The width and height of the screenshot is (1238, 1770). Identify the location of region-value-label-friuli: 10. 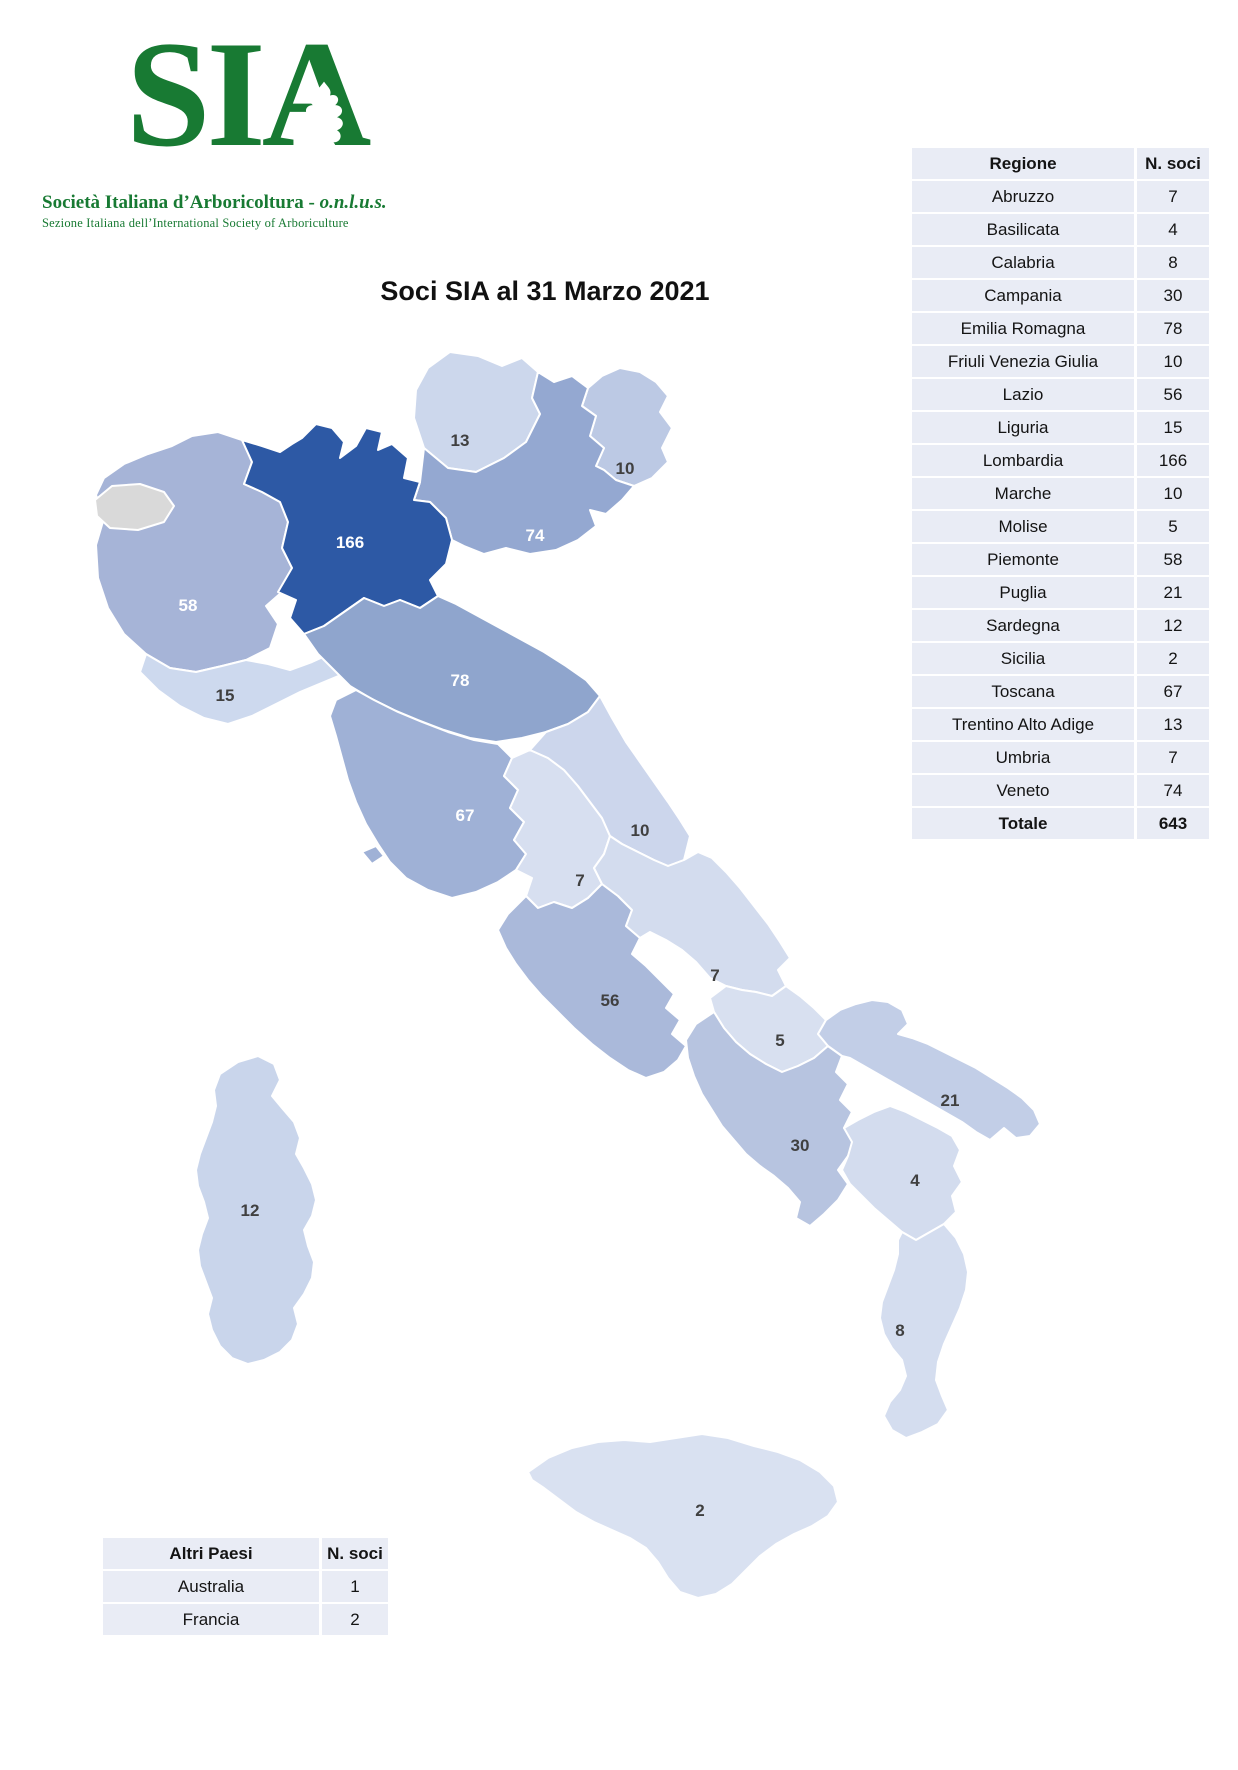
(625, 468).